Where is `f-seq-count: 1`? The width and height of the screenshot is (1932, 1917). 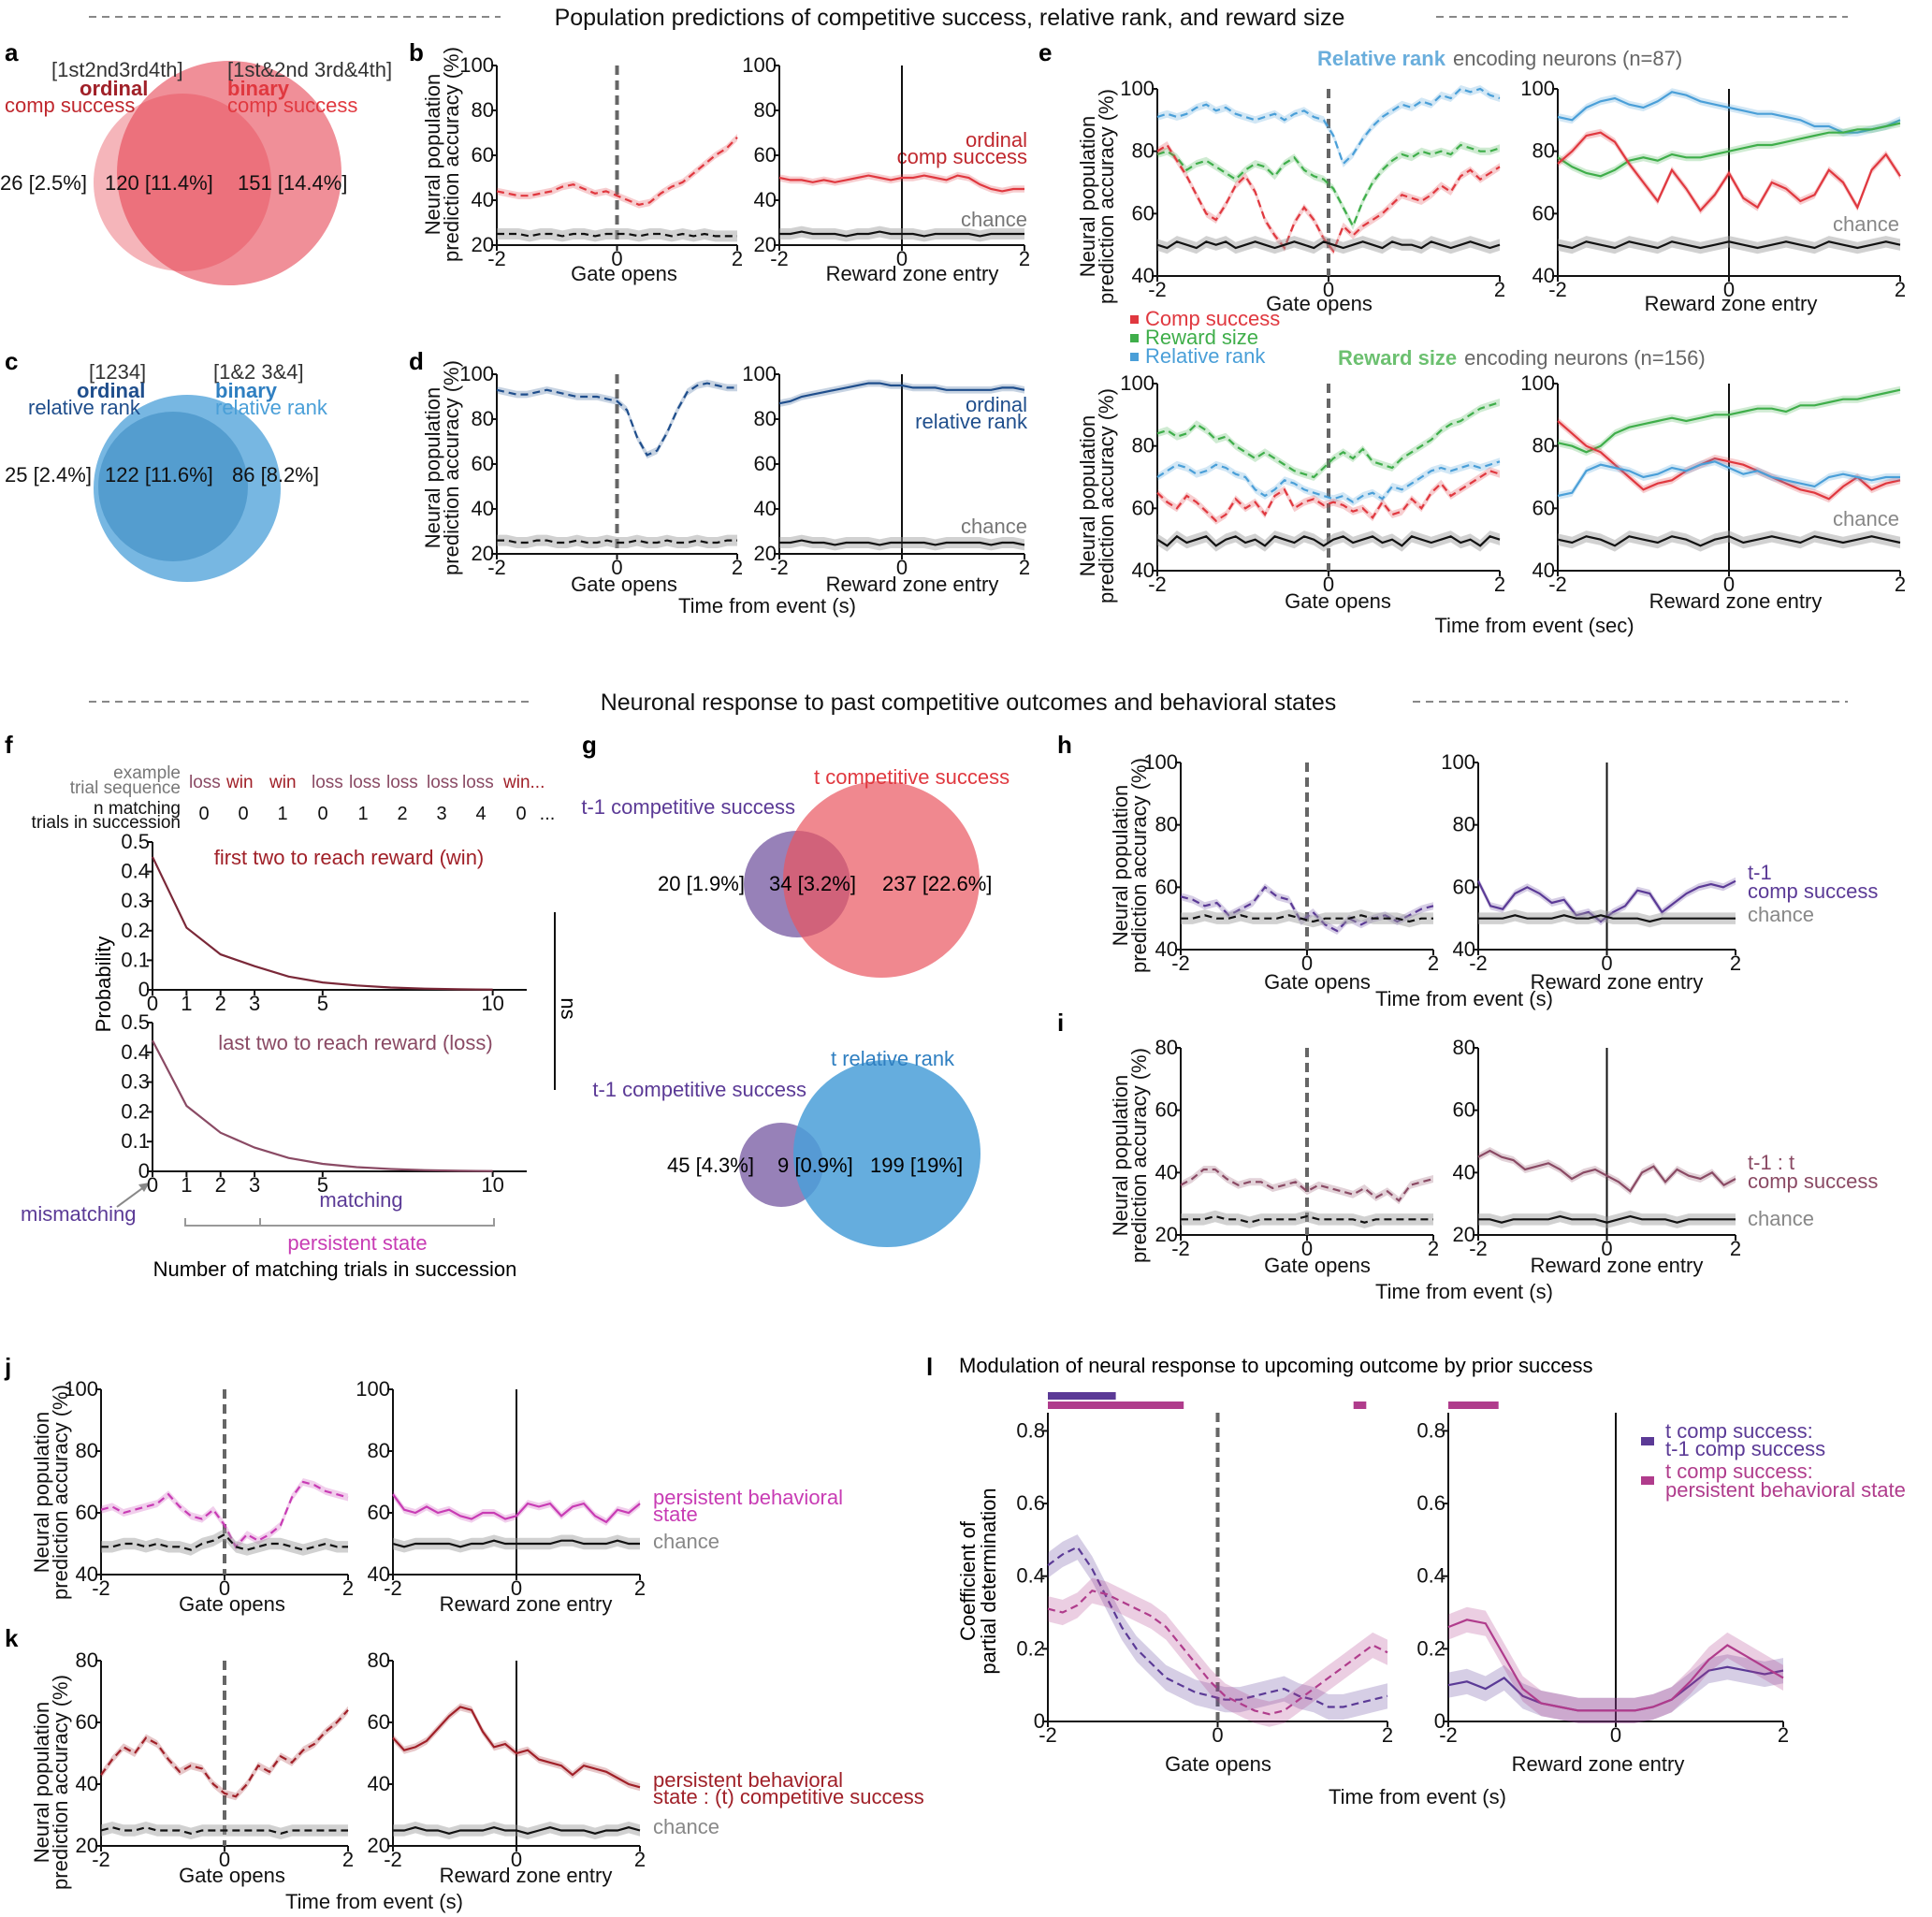
f-seq-count: 1 is located at coordinates (282, 814).